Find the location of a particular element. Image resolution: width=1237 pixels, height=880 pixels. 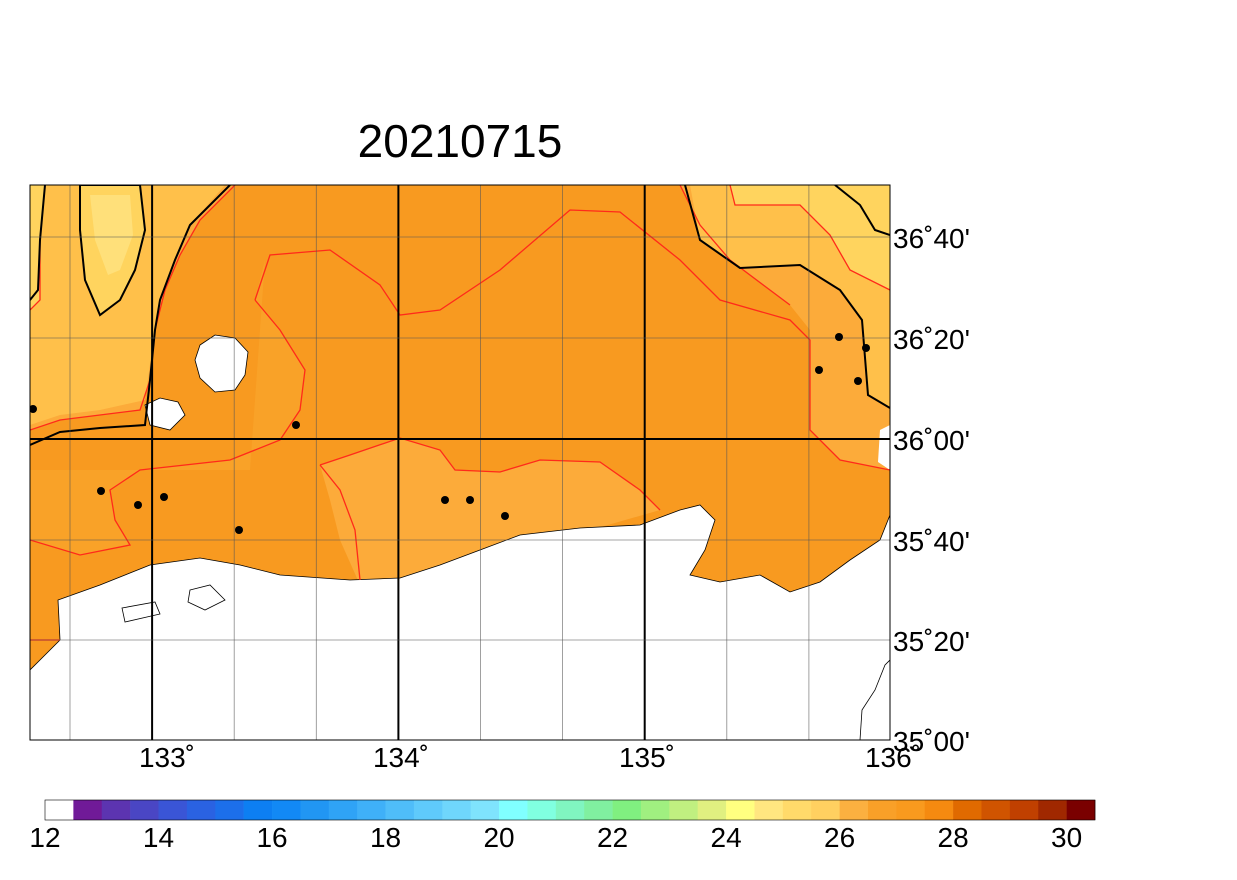

colorbar-tick-label: 16 is located at coordinates (271, 837).